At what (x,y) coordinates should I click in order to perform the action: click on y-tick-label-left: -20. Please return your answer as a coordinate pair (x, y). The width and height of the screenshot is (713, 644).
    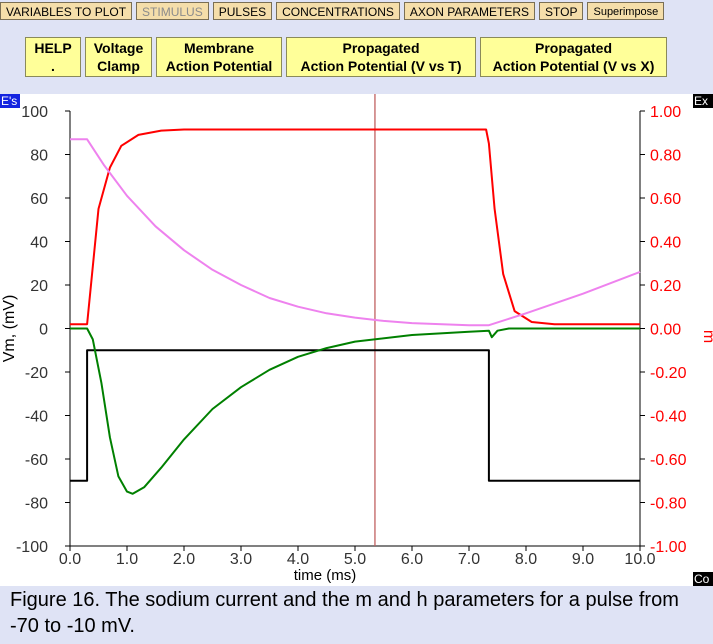
    Looking at the image, I should click on (36, 373).